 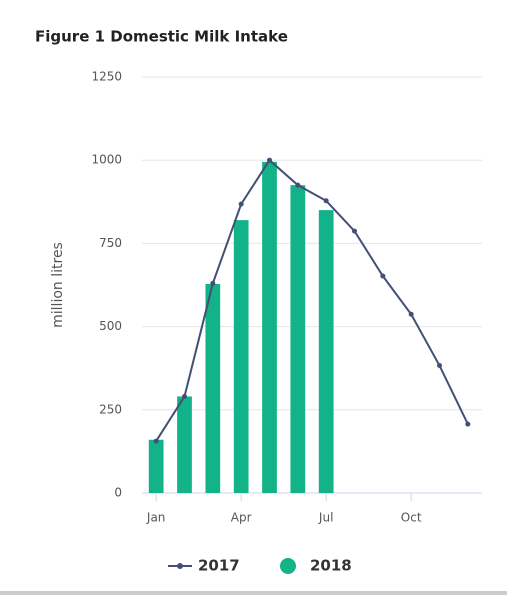 What do you see at coordinates (331, 566) in the screenshot?
I see `legend-label: 2018` at bounding box center [331, 566].